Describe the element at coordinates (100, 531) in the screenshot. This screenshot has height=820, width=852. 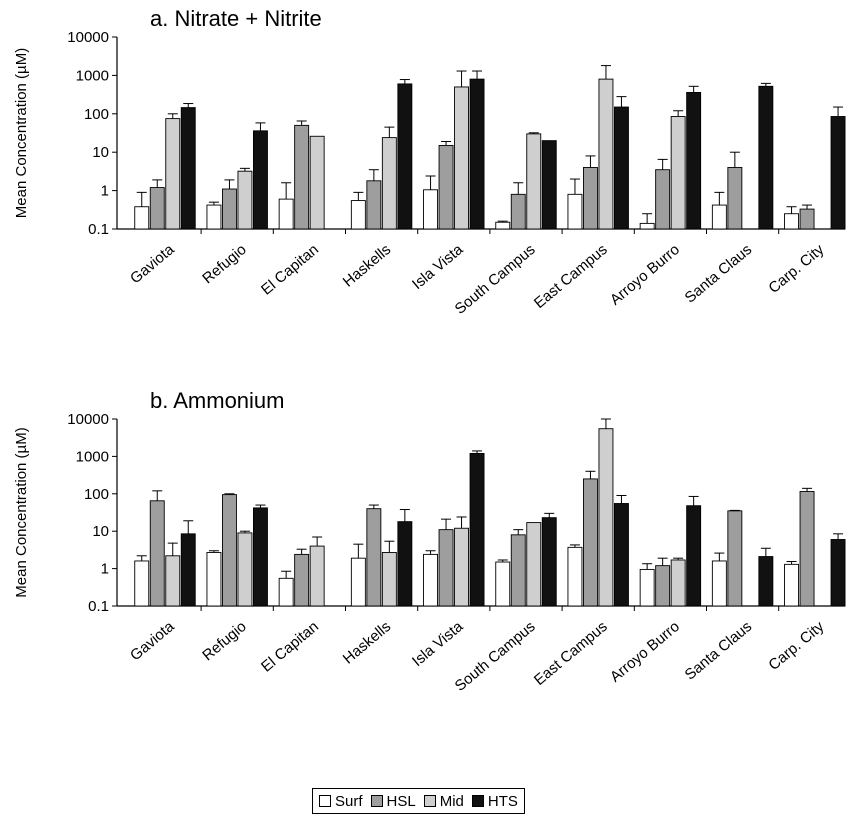
I see `y-tick-label: 10` at that location.